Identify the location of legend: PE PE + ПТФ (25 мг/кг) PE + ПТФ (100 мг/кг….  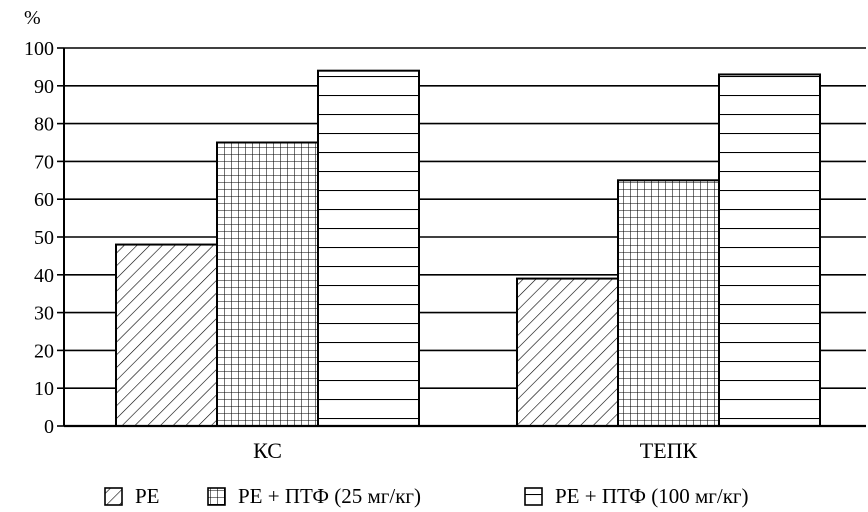
(426, 496).